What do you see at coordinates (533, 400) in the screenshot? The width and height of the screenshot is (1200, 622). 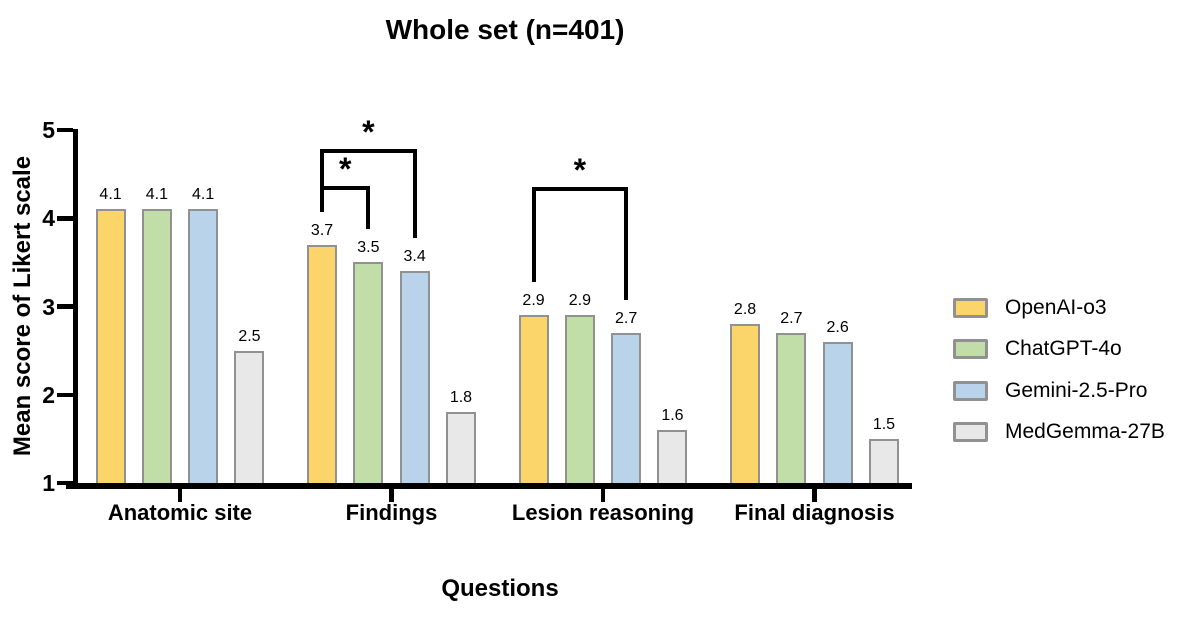 I see `bar-OpenAI-o3-Lesion reasoning` at bounding box center [533, 400].